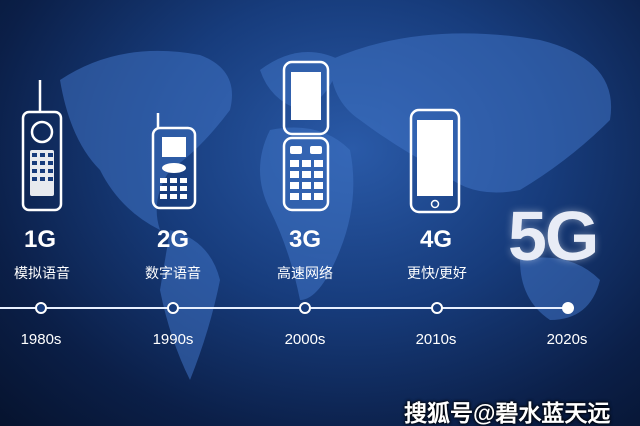 This screenshot has height=426, width=640. I want to click on generation-label-1g: 1G, so click(39, 239).